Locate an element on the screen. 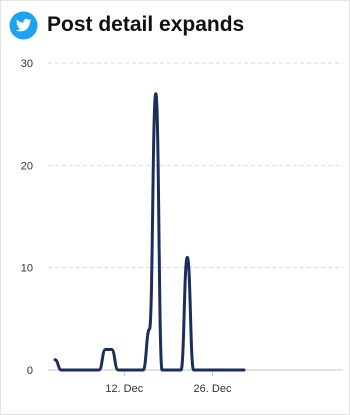  chart-header: Post detail expands is located at coordinates (126, 25).